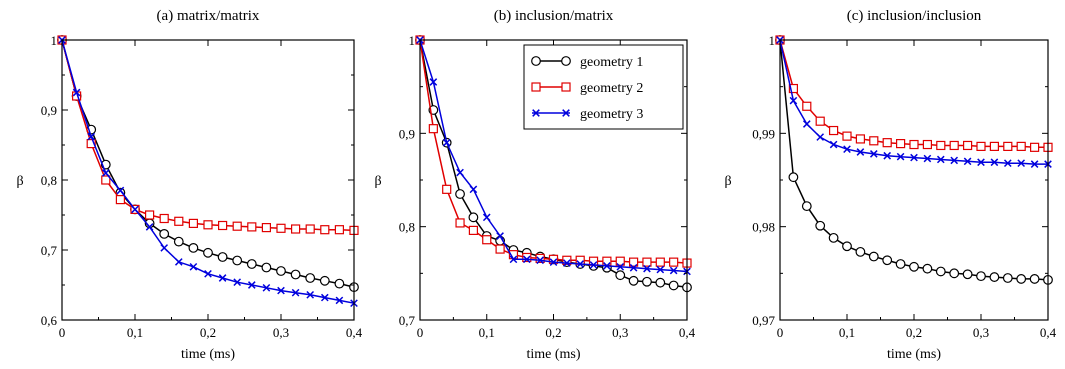 The image size is (1065, 369). What do you see at coordinates (407, 320) in the screenshot?
I see `y-tick-label: 0,7` at bounding box center [407, 320].